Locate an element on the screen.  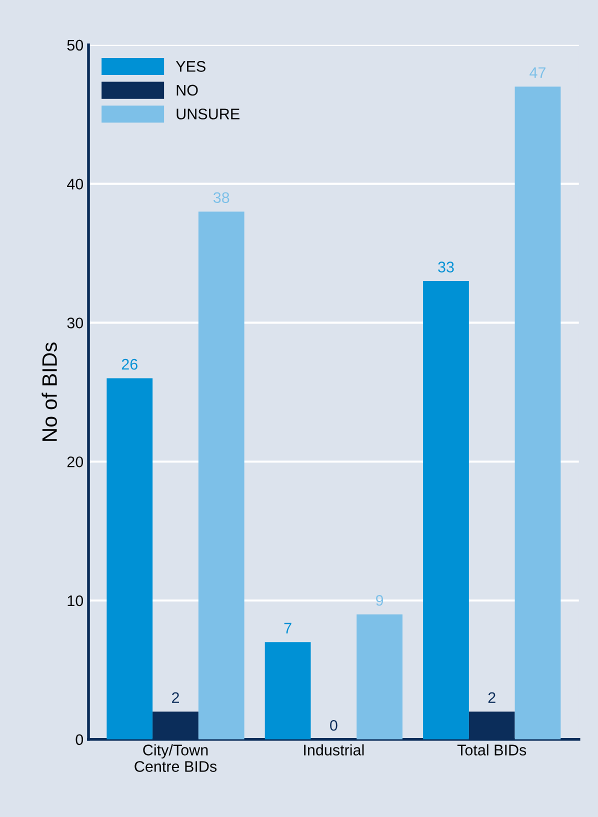
data-label: 33 is located at coordinates (446, 267).